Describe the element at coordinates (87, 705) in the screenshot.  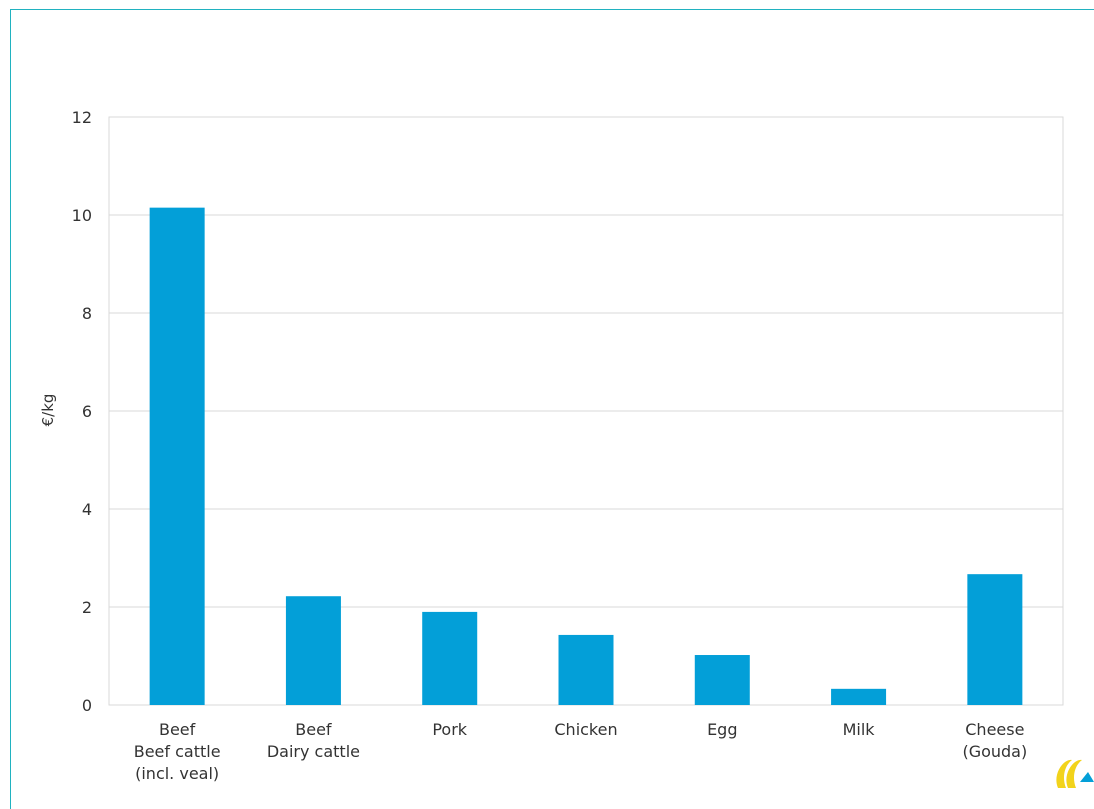
I see `y-tick-label: 0` at that location.